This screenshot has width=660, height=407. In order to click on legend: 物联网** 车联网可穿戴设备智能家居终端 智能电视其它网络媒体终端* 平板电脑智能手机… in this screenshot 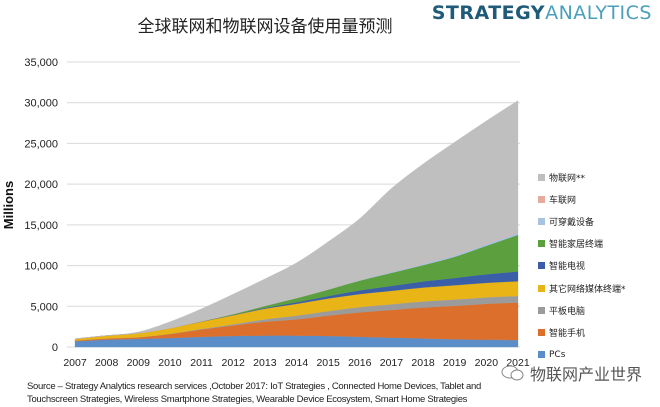, I will do `click(582, 266)`.